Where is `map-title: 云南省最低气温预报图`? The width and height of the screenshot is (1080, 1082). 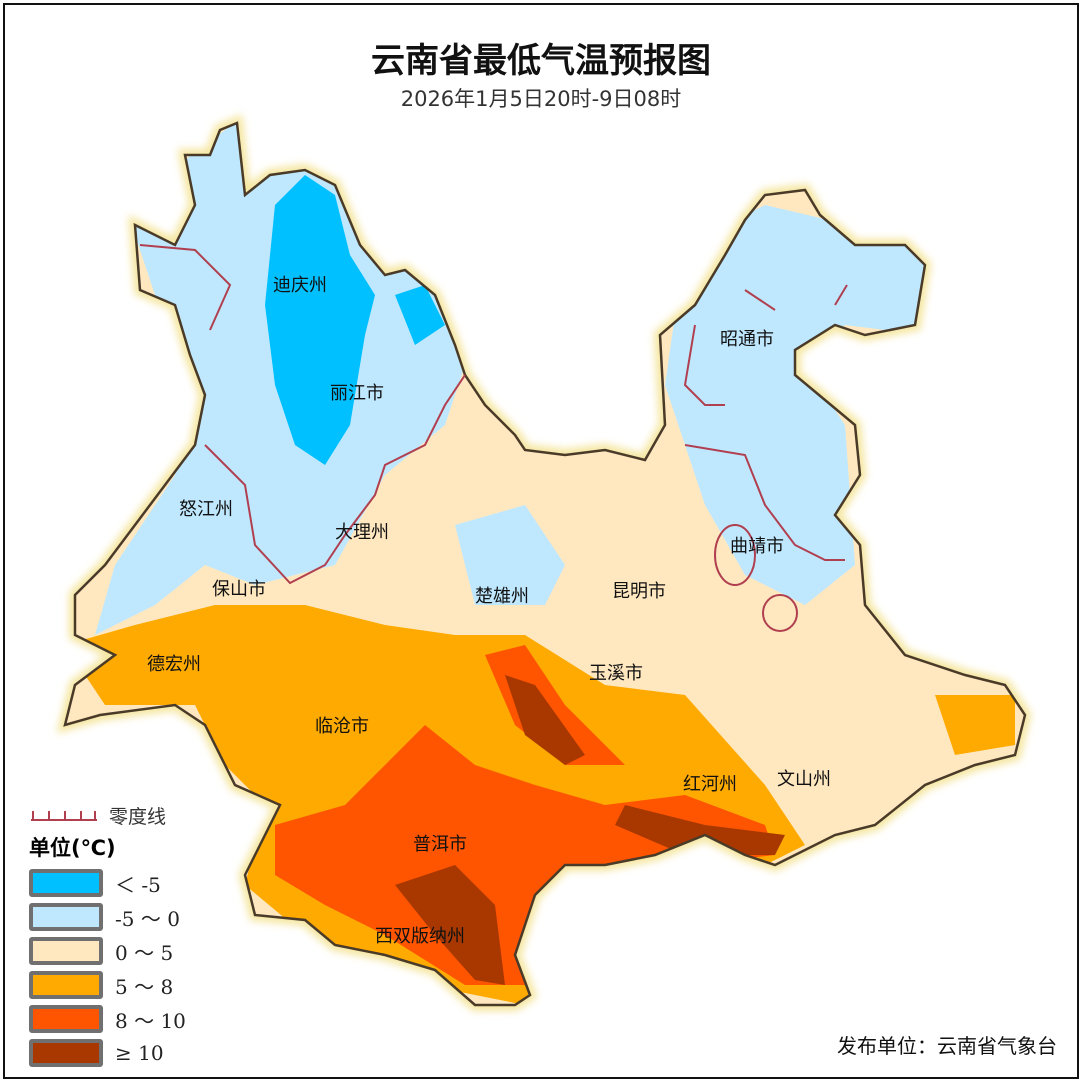 map-title: 云南省最低气温预报图 is located at coordinates (541, 61).